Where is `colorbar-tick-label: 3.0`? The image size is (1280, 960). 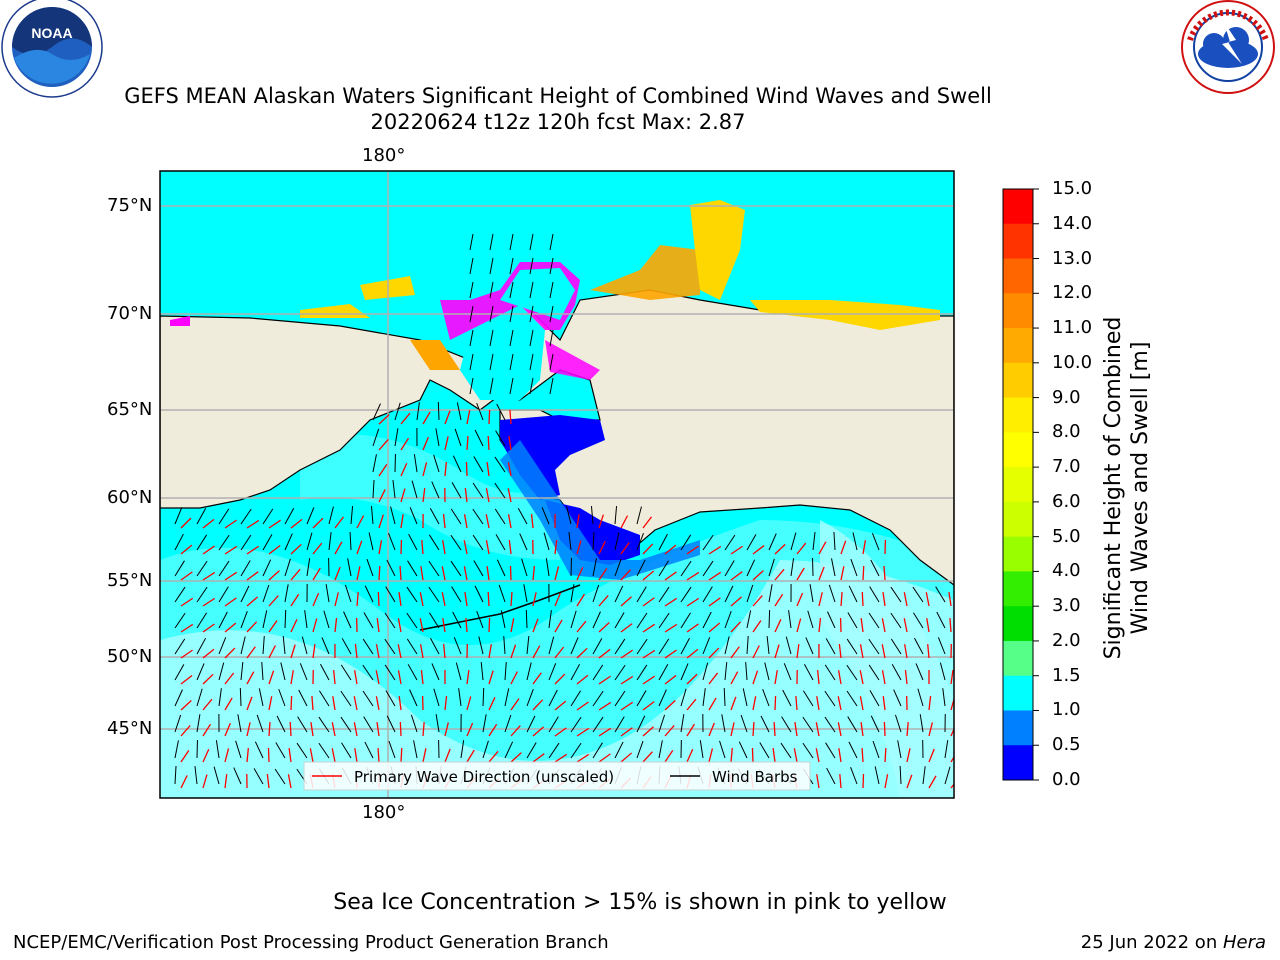
colorbar-tick-label: 3.0 is located at coordinates (1066, 606).